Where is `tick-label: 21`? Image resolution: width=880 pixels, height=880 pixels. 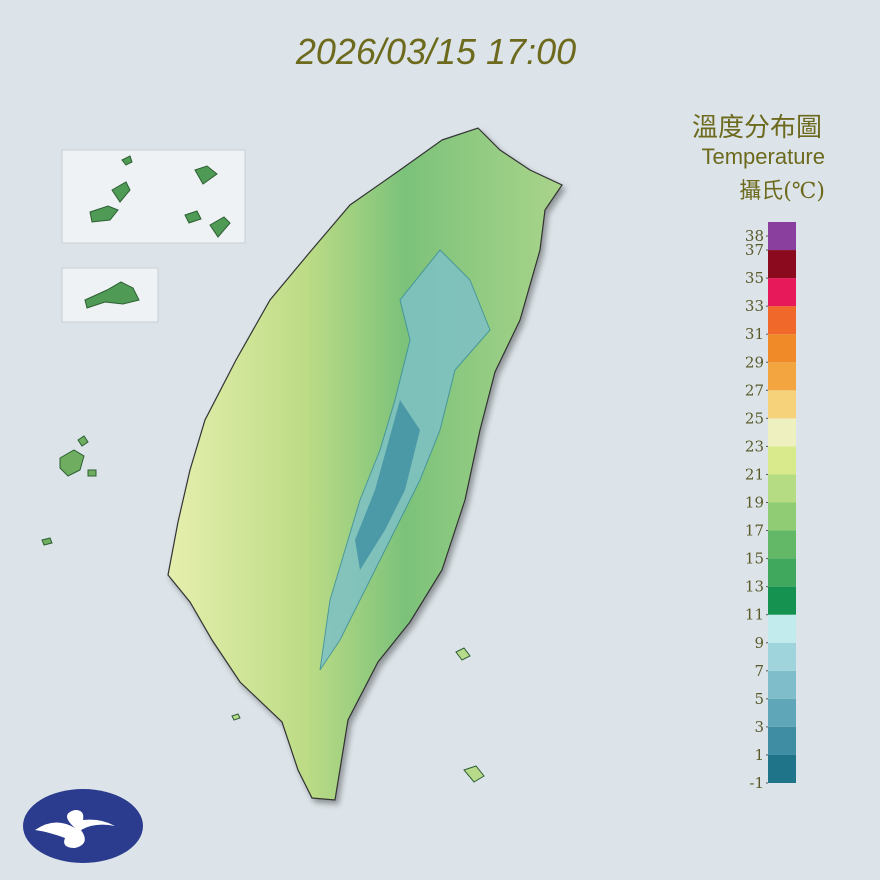
tick-label: 21 is located at coordinates (754, 474).